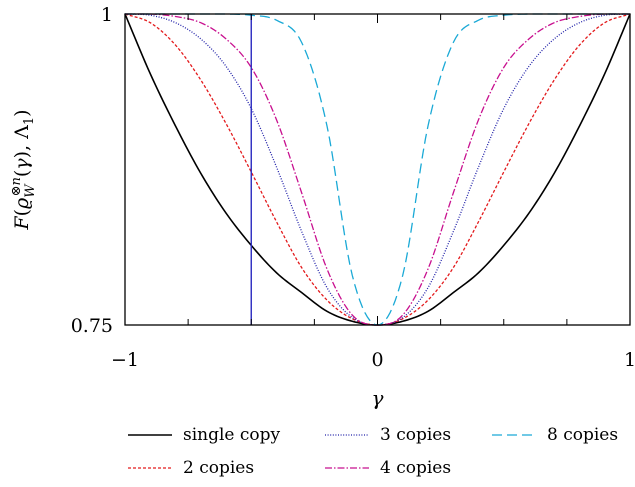  What do you see at coordinates (415, 435) in the screenshot?
I see `legend-label: 3 copies` at bounding box center [415, 435].